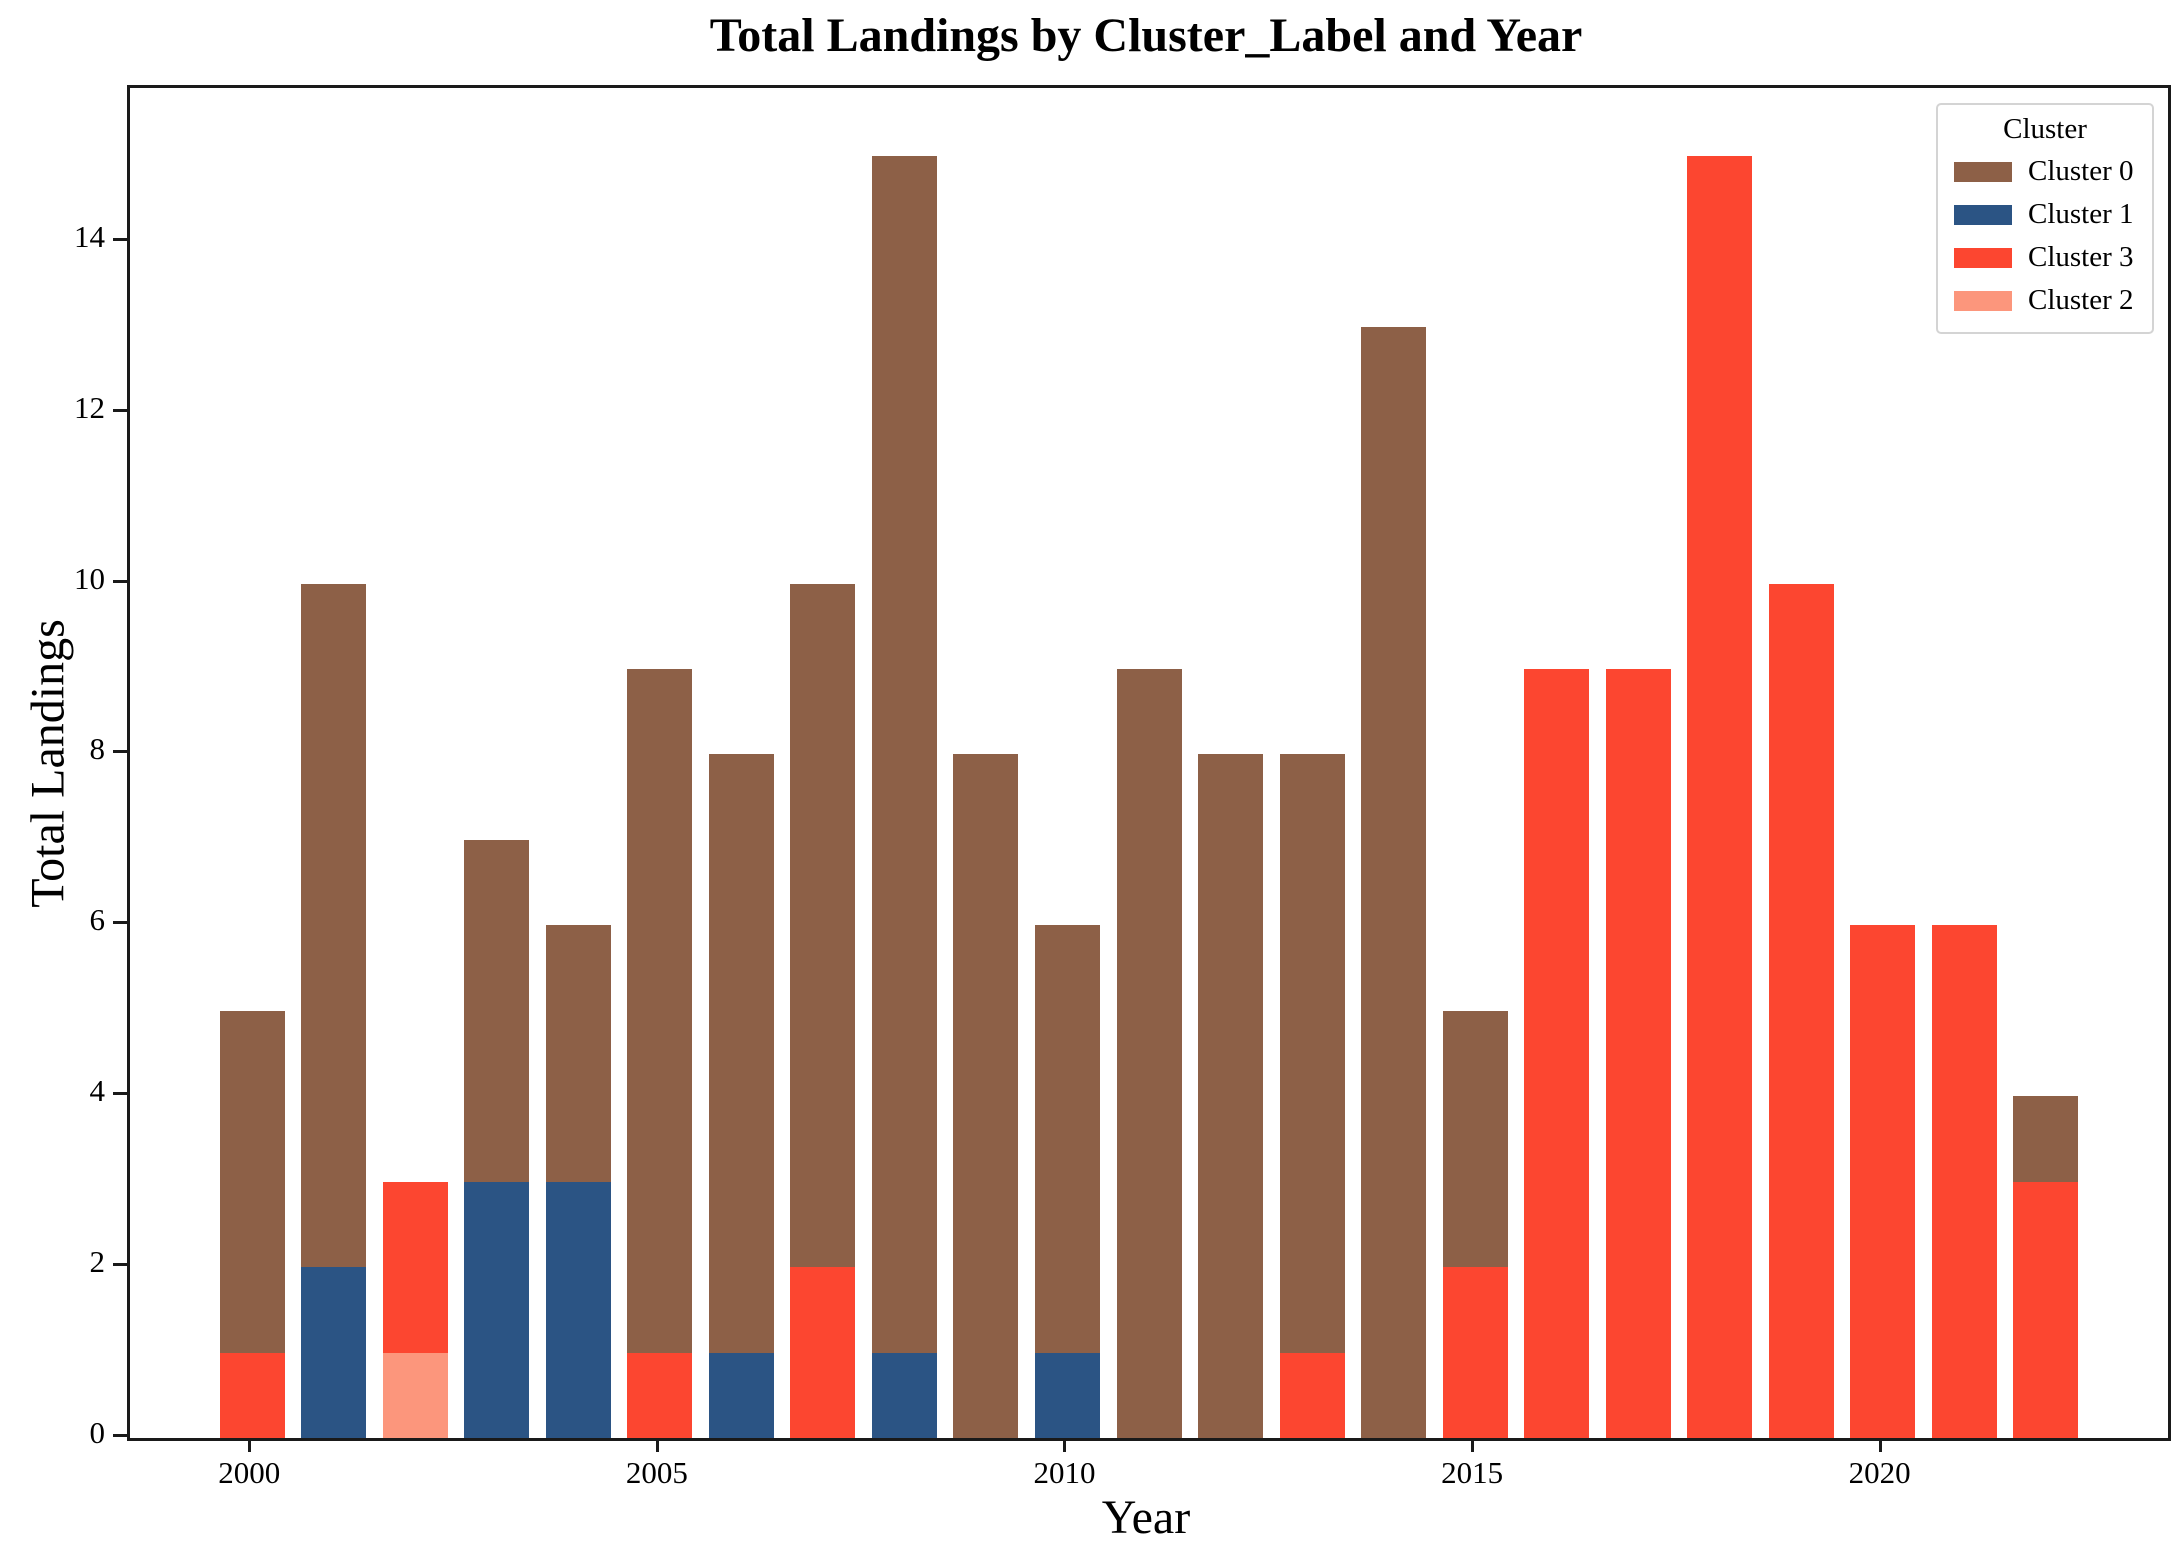  What do you see at coordinates (1146, 1517) in the screenshot?
I see `x-axis-label: Year` at bounding box center [1146, 1517].